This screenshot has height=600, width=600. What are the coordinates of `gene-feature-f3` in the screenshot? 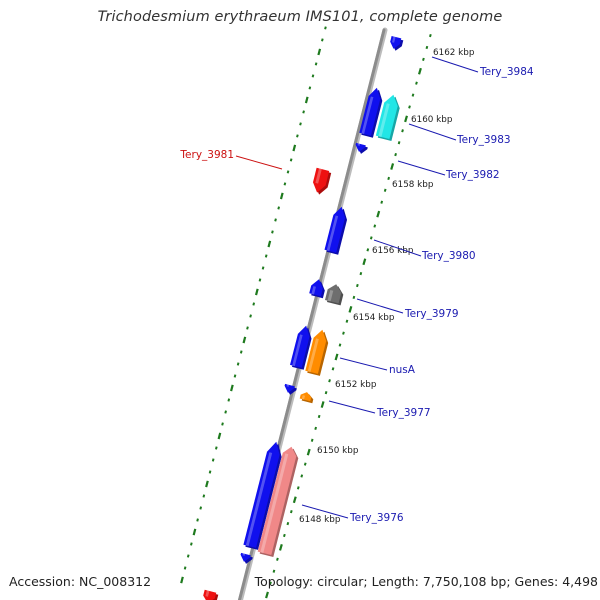 It's located at (386, 116).